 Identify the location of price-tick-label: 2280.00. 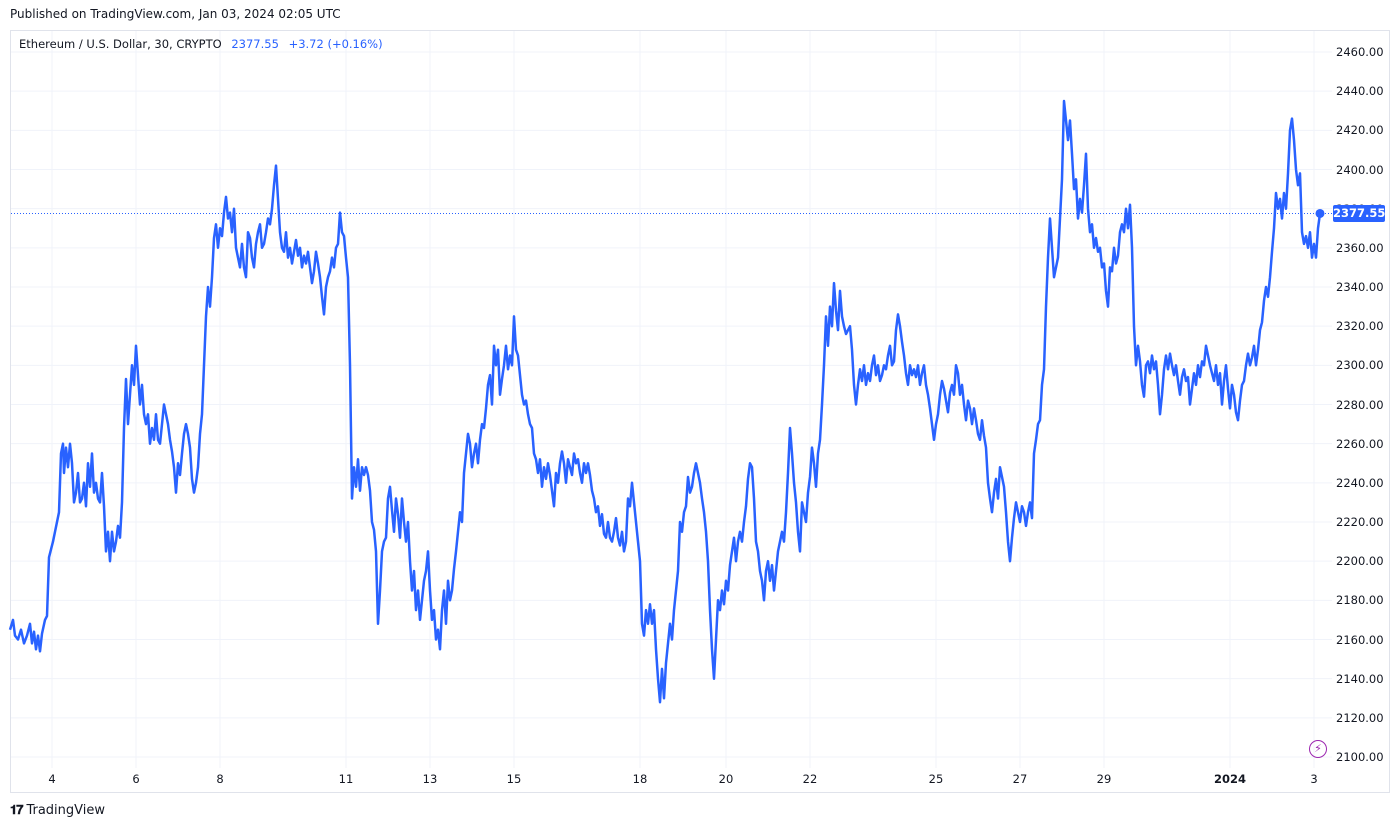
(1360, 404).